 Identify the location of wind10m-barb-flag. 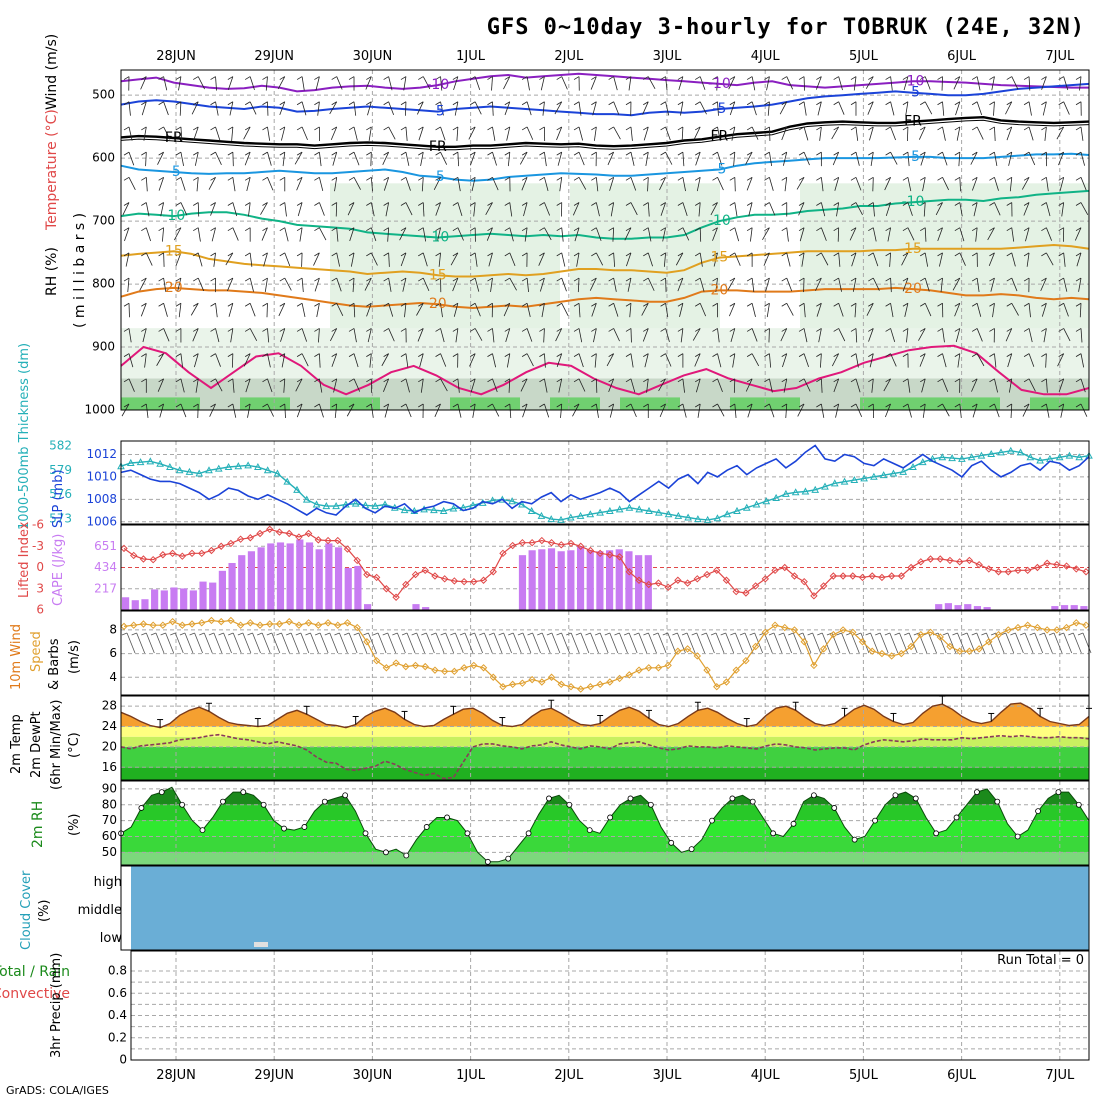
(308, 634).